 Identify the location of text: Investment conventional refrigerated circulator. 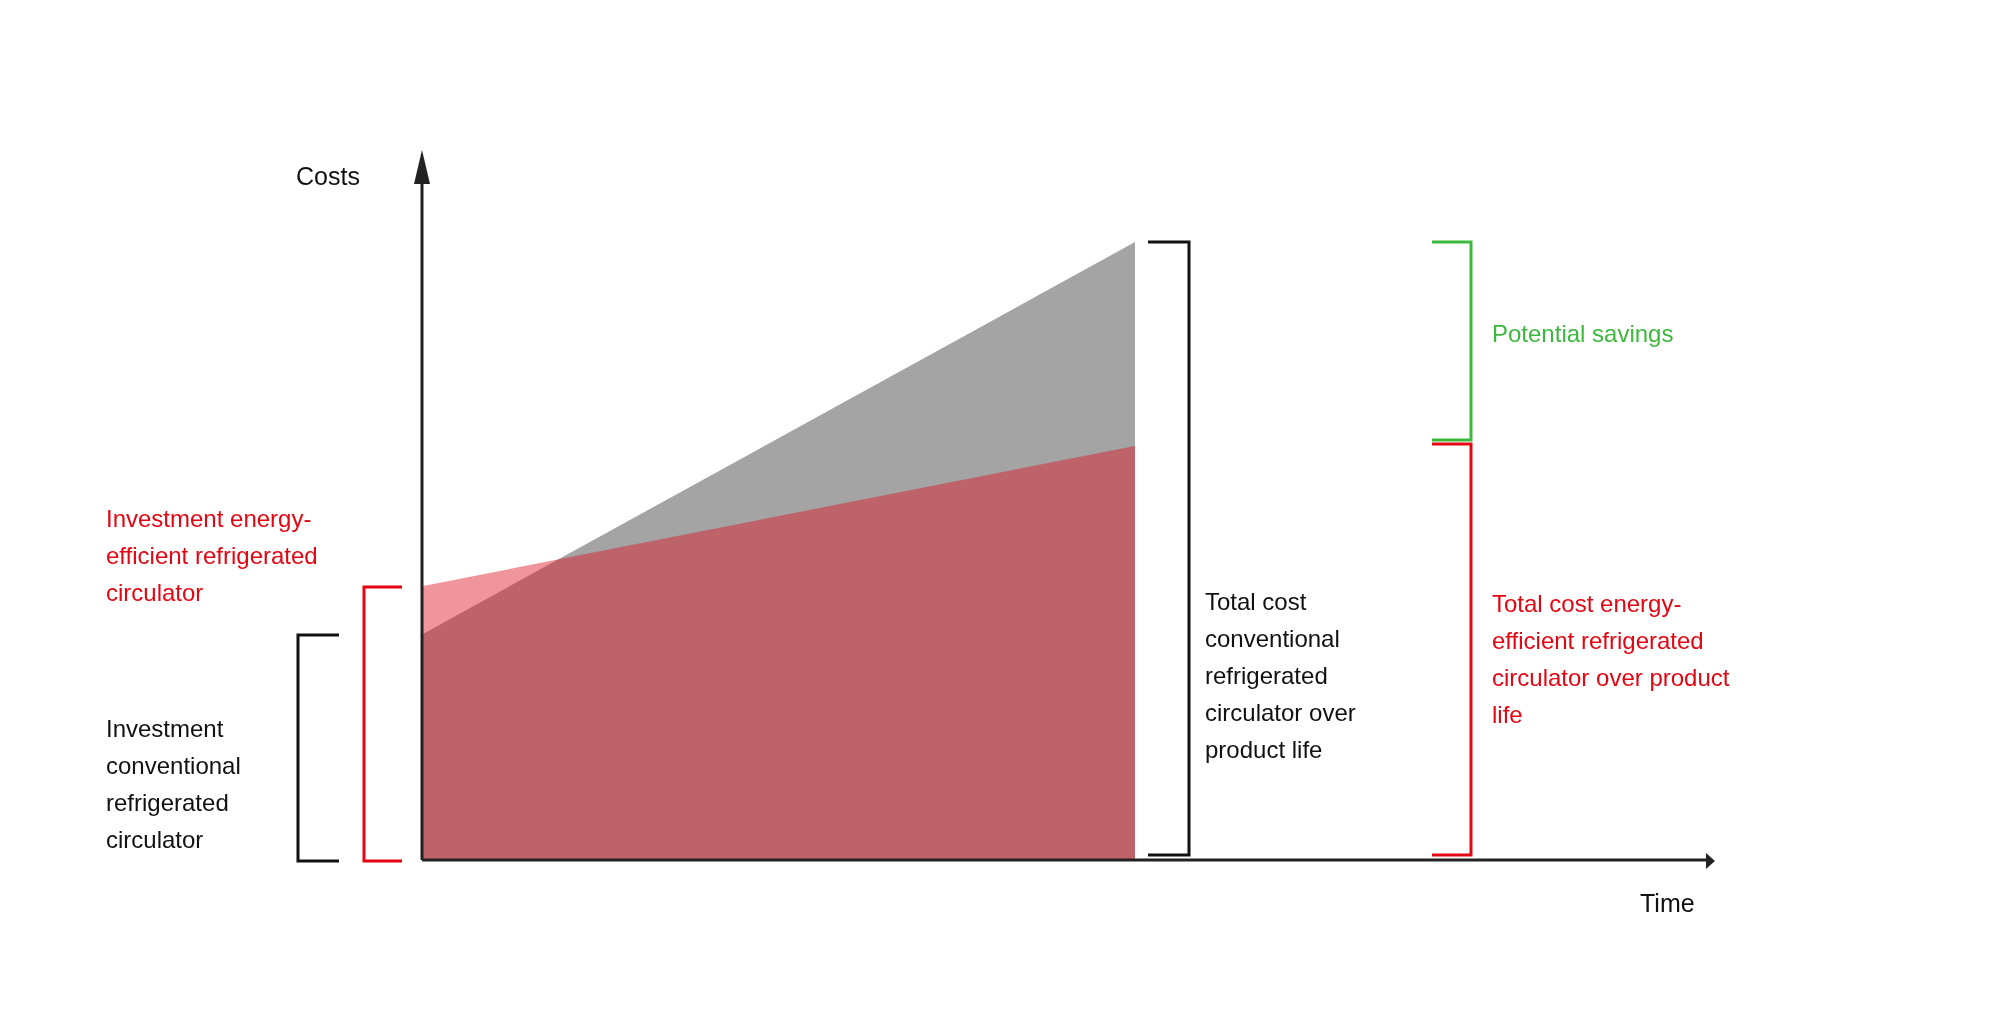
(174, 784).